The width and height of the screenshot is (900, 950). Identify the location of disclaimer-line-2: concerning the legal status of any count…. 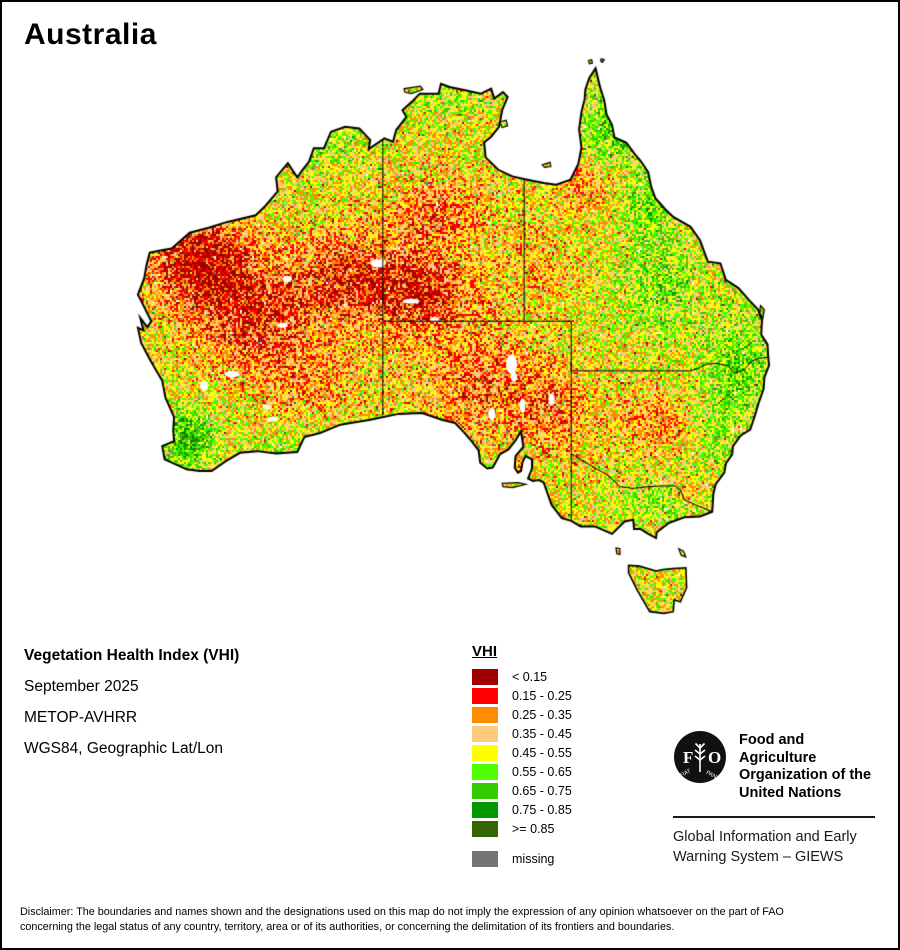
(347, 926).